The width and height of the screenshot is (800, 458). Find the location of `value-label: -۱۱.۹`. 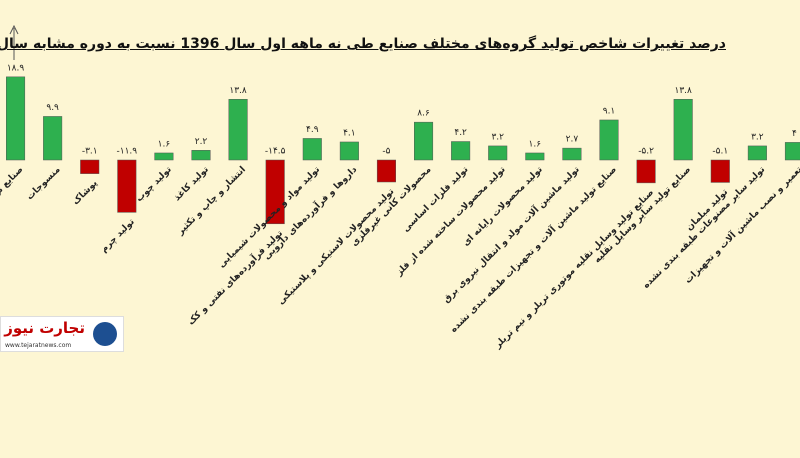

value-label: -۱۱.۹ is located at coordinates (127, 152).